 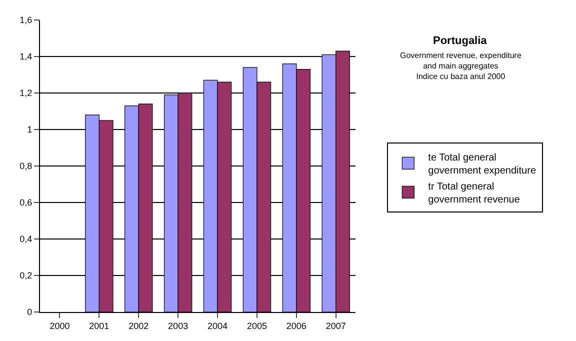 I want to click on y-tick-label: 1,2, so click(x=26, y=93).